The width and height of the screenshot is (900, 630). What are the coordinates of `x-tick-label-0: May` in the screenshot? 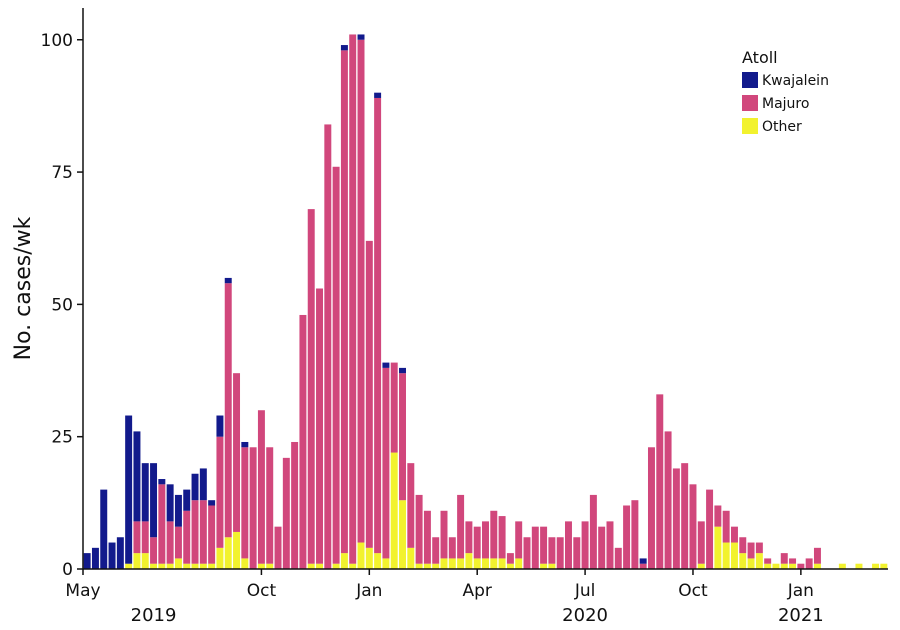 It's located at (82, 591).